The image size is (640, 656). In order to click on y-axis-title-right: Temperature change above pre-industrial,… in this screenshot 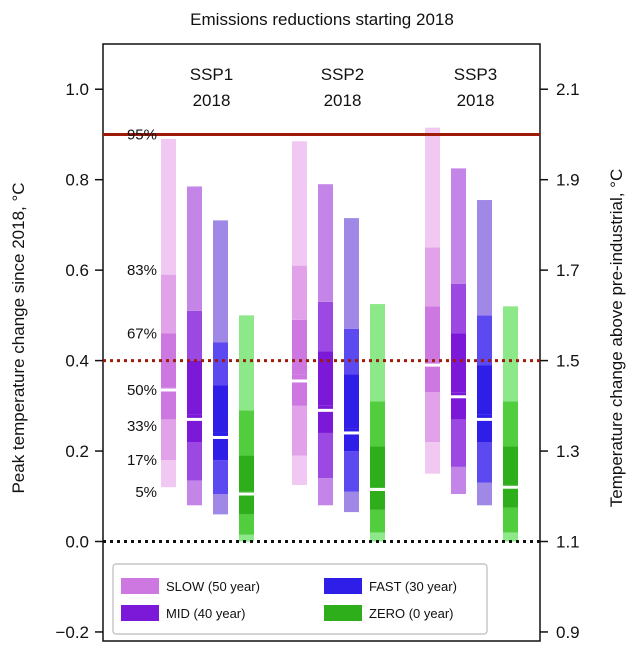, I will do `click(616, 338)`.